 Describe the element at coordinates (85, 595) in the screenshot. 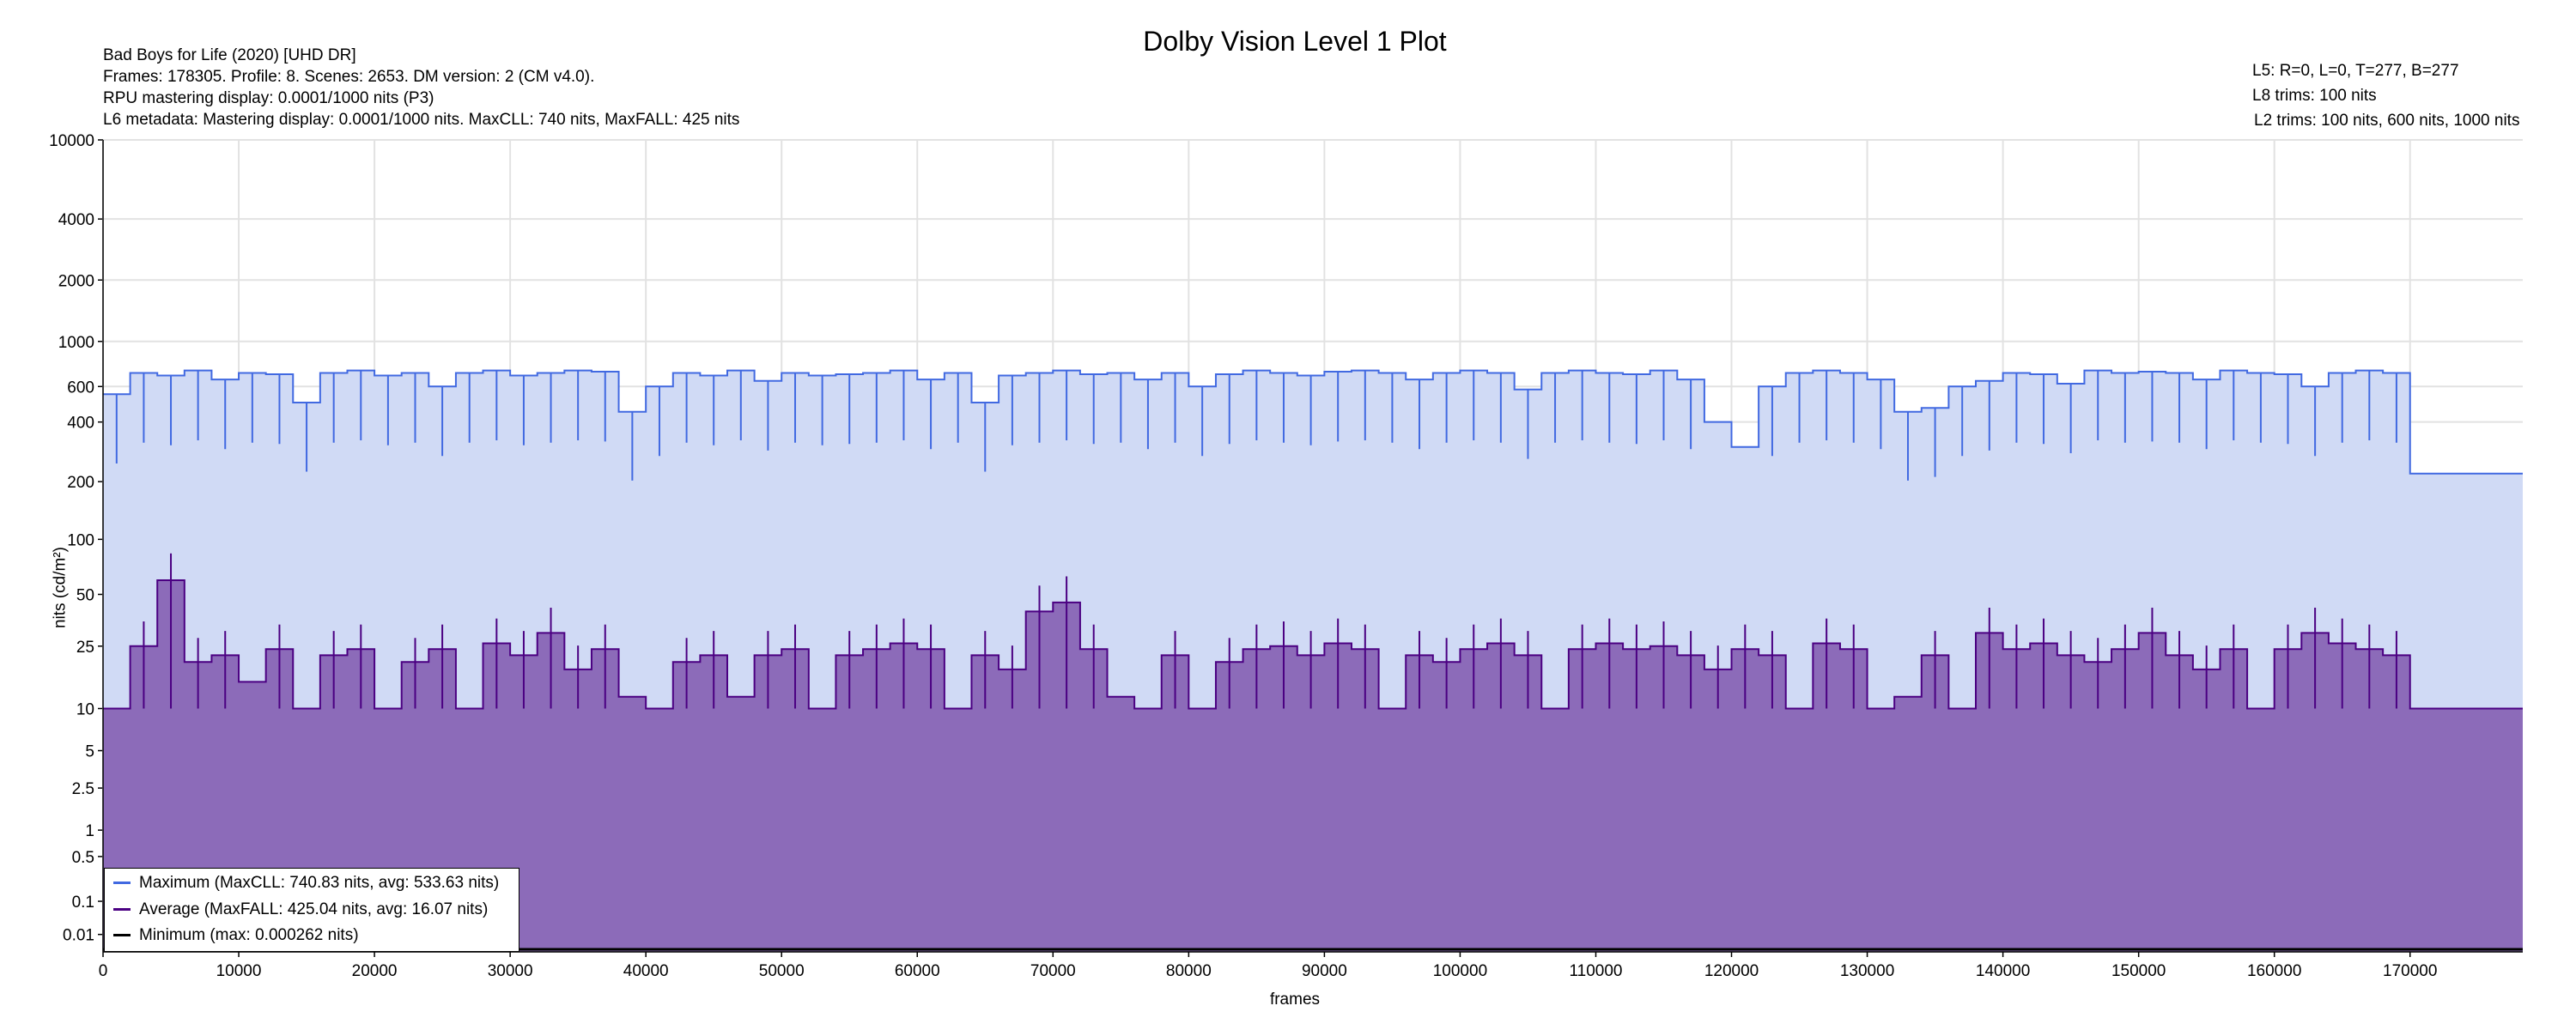

I see `y-tick-label: 50` at that location.